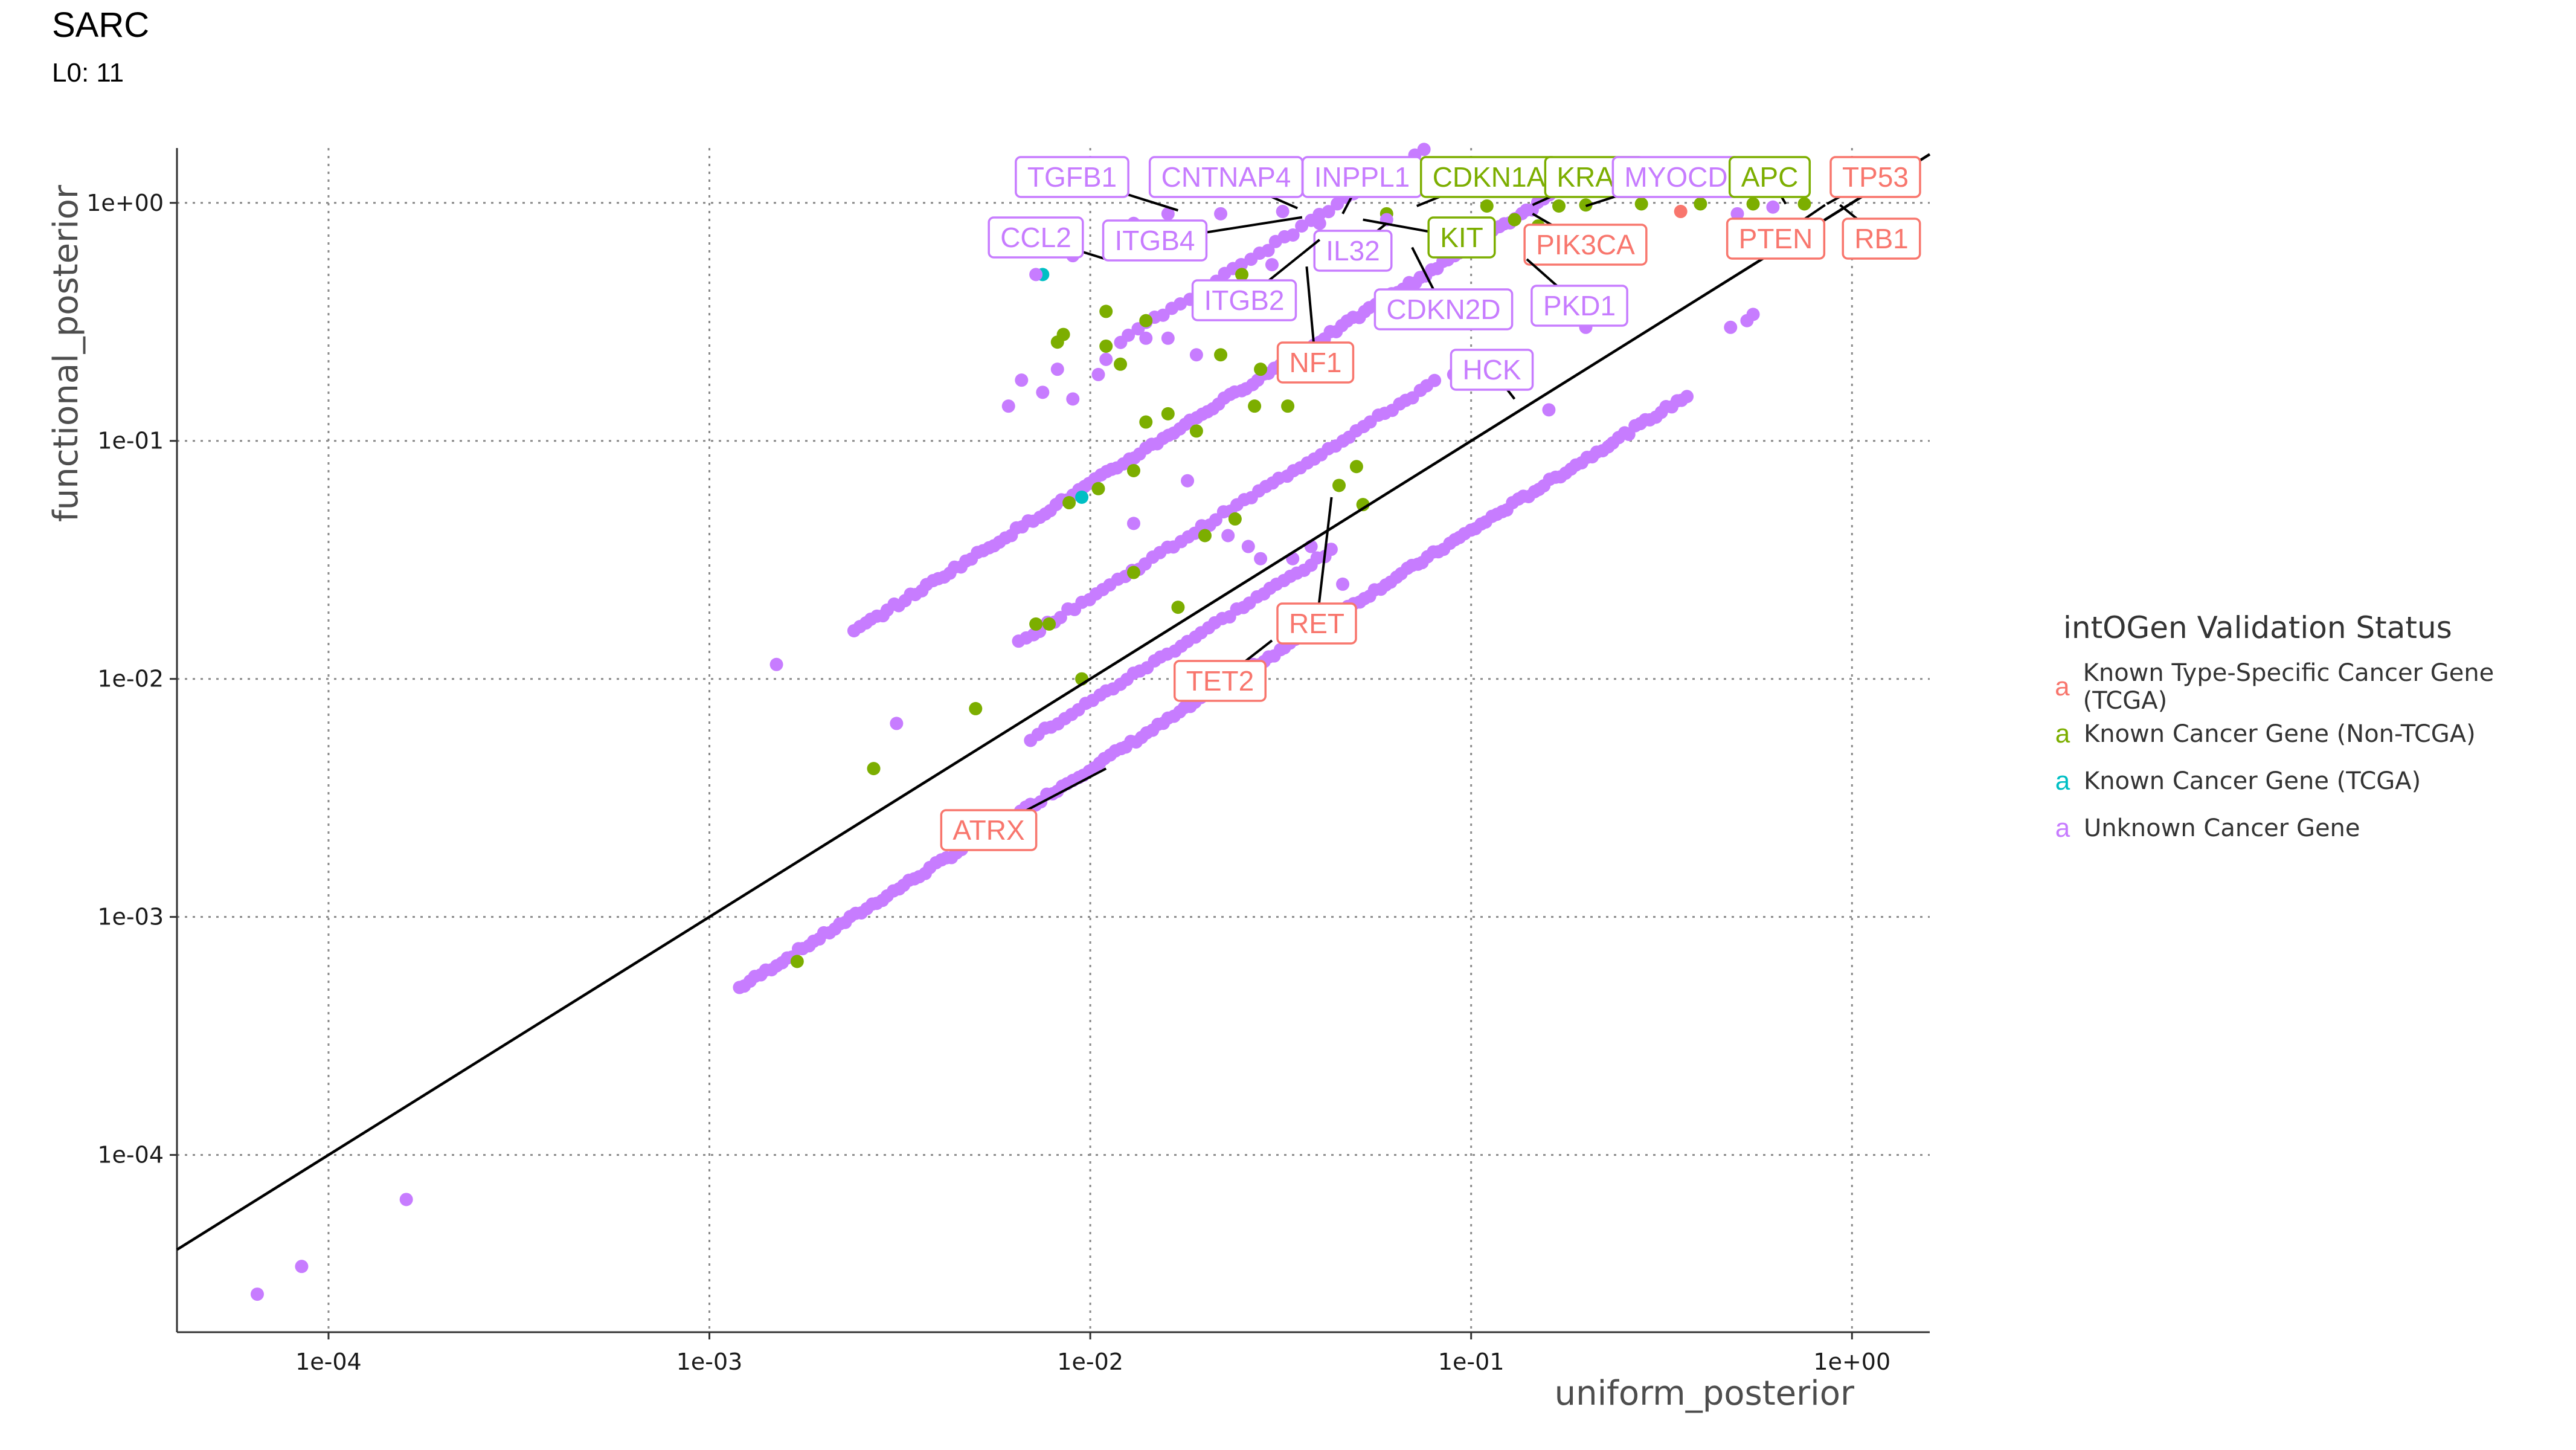 The height and width of the screenshot is (1450, 2576). What do you see at coordinates (1244, 300) in the screenshot?
I see `gene-label-text: ITGB2` at bounding box center [1244, 300].